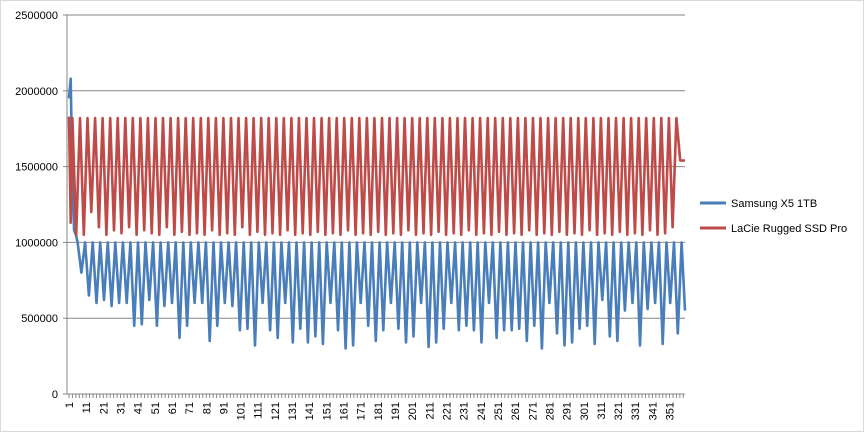  What do you see at coordinates (789, 229) in the screenshot?
I see `legend-label: LaCie Rugged SSD Pro` at bounding box center [789, 229].